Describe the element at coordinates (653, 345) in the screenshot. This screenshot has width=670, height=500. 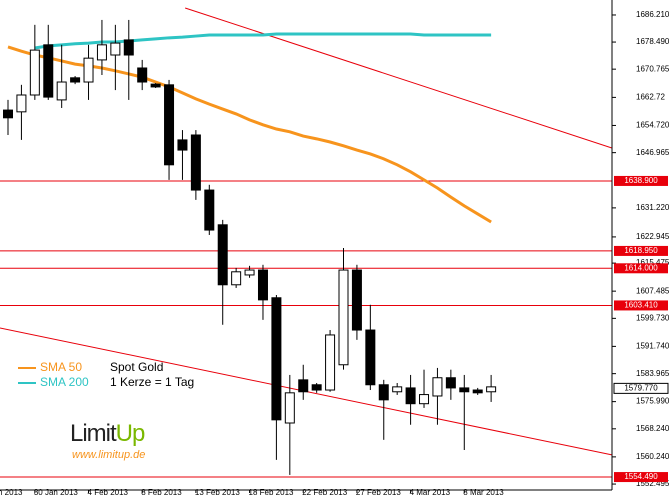
I see `y-tick-label: 1591.740` at that location.